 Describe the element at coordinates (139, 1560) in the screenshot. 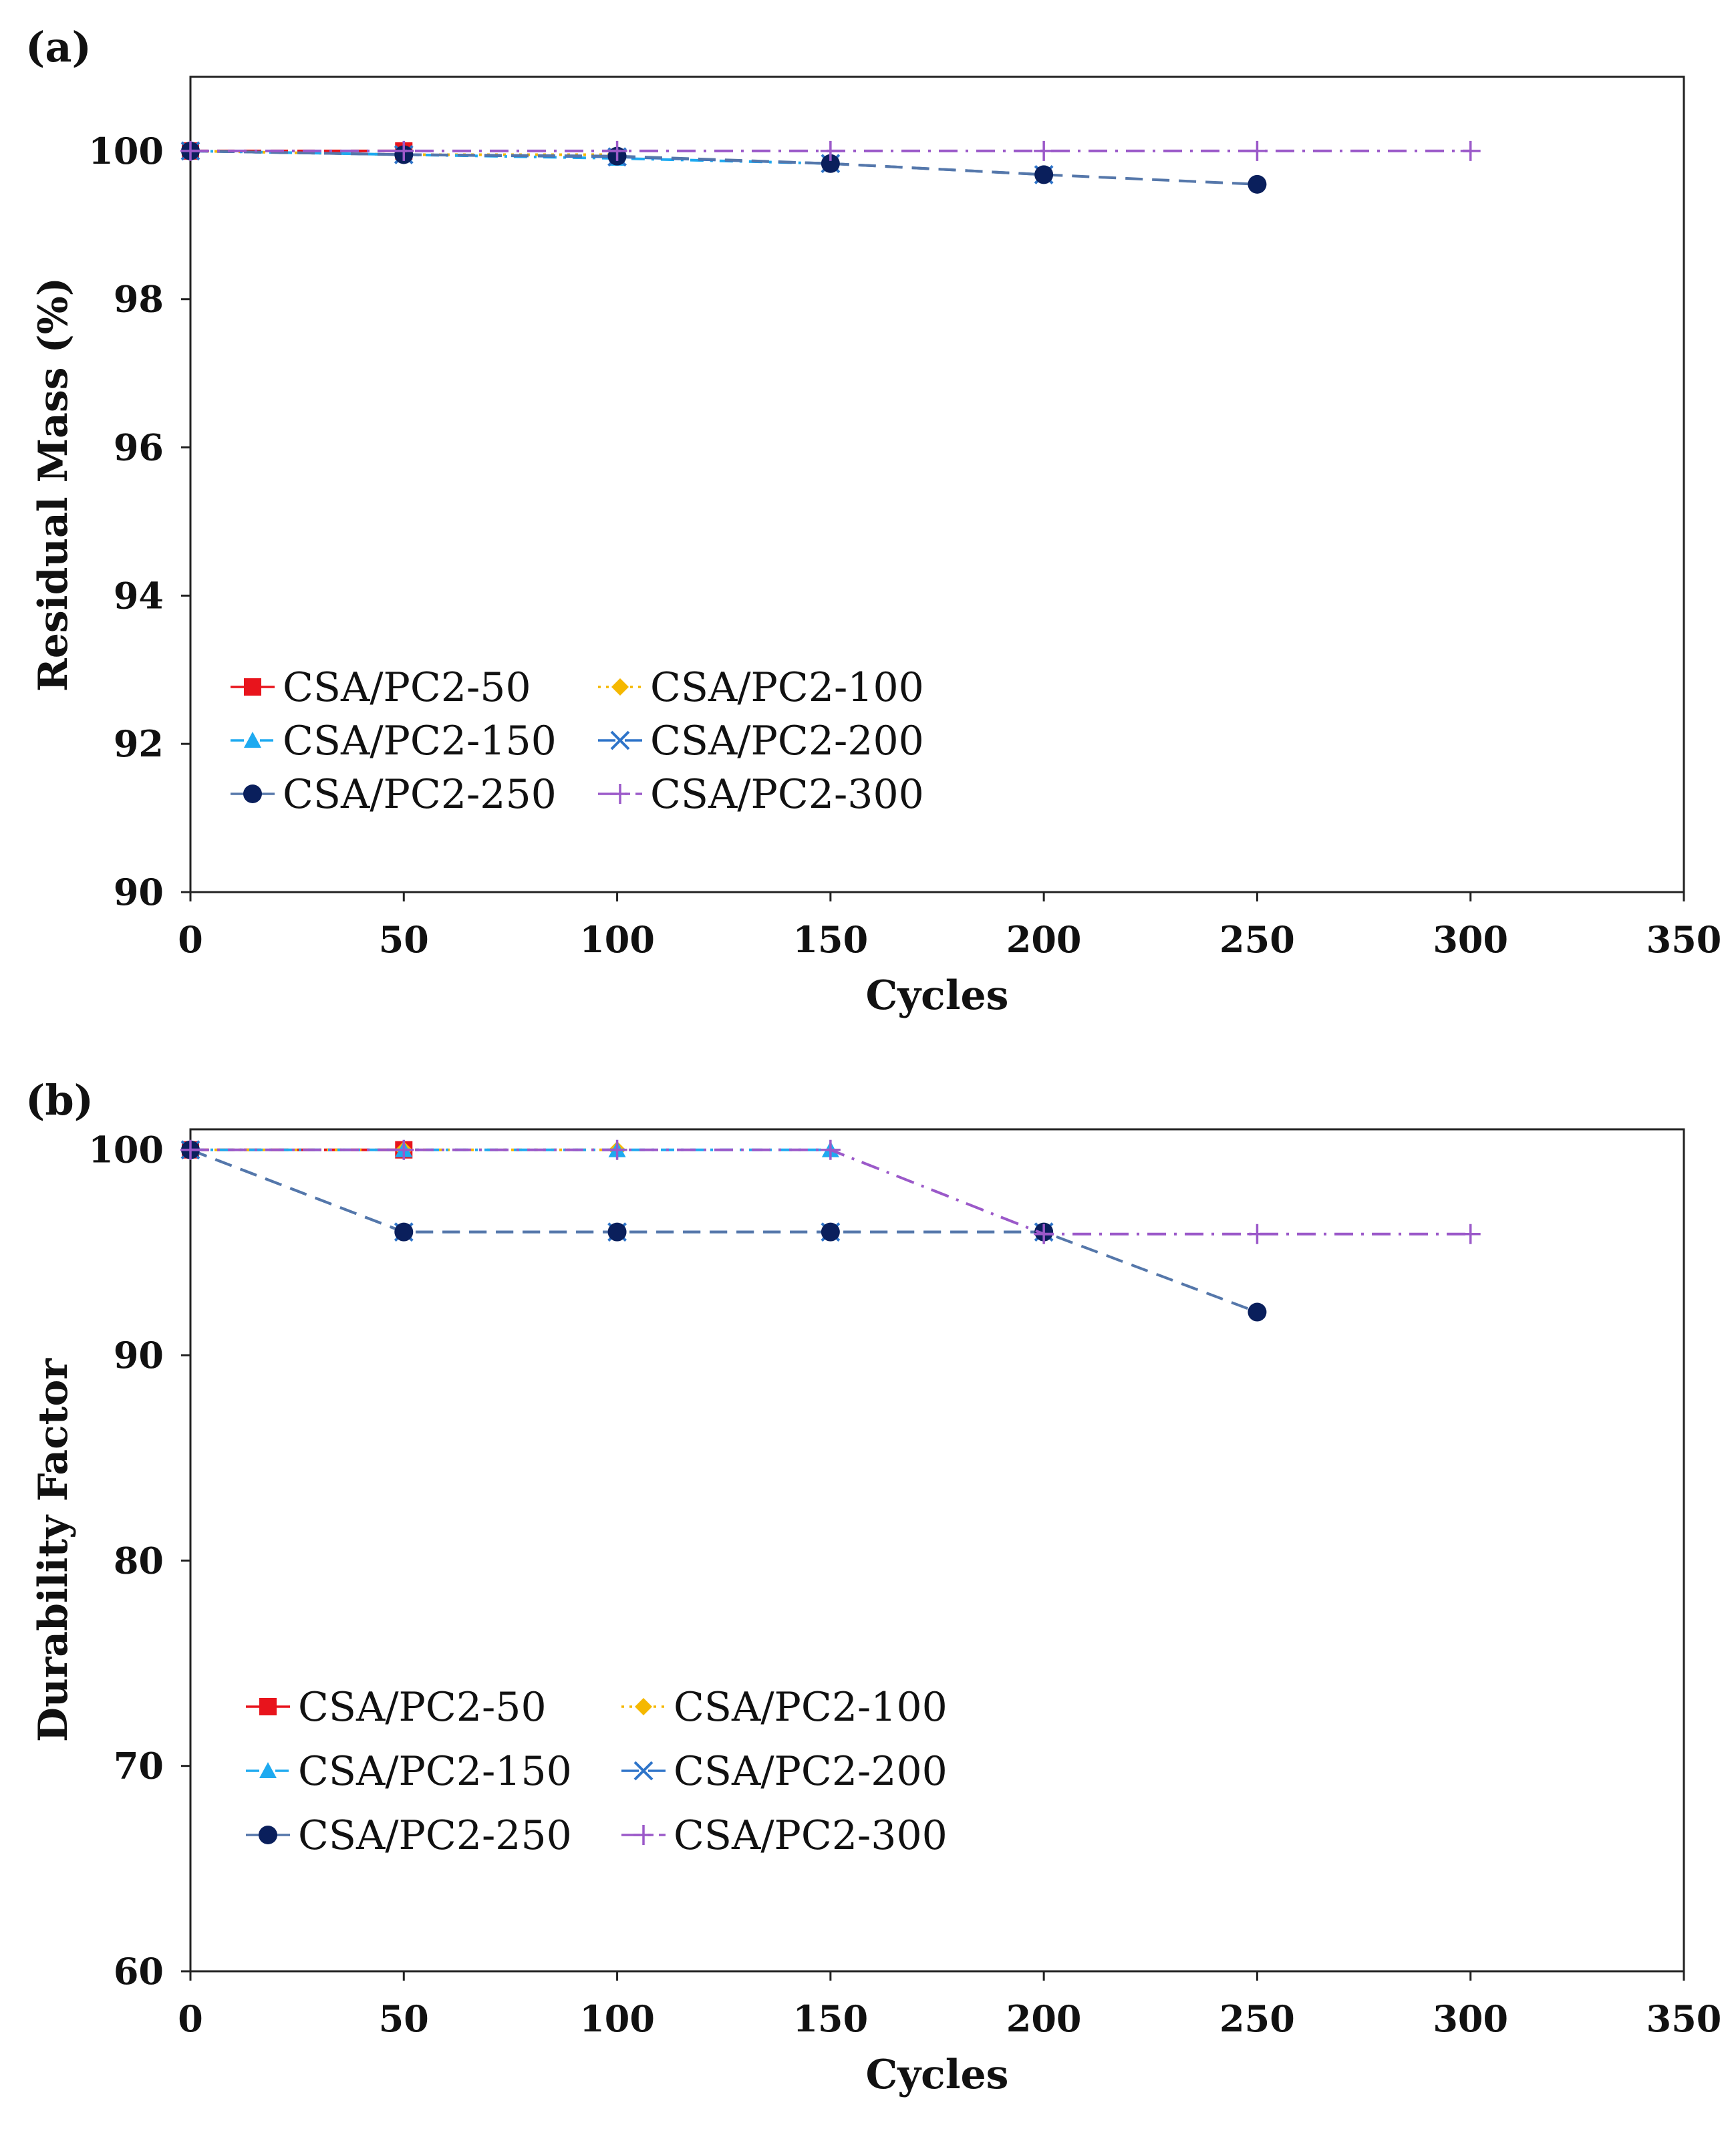

I see `y-tick-label: 80` at that location.